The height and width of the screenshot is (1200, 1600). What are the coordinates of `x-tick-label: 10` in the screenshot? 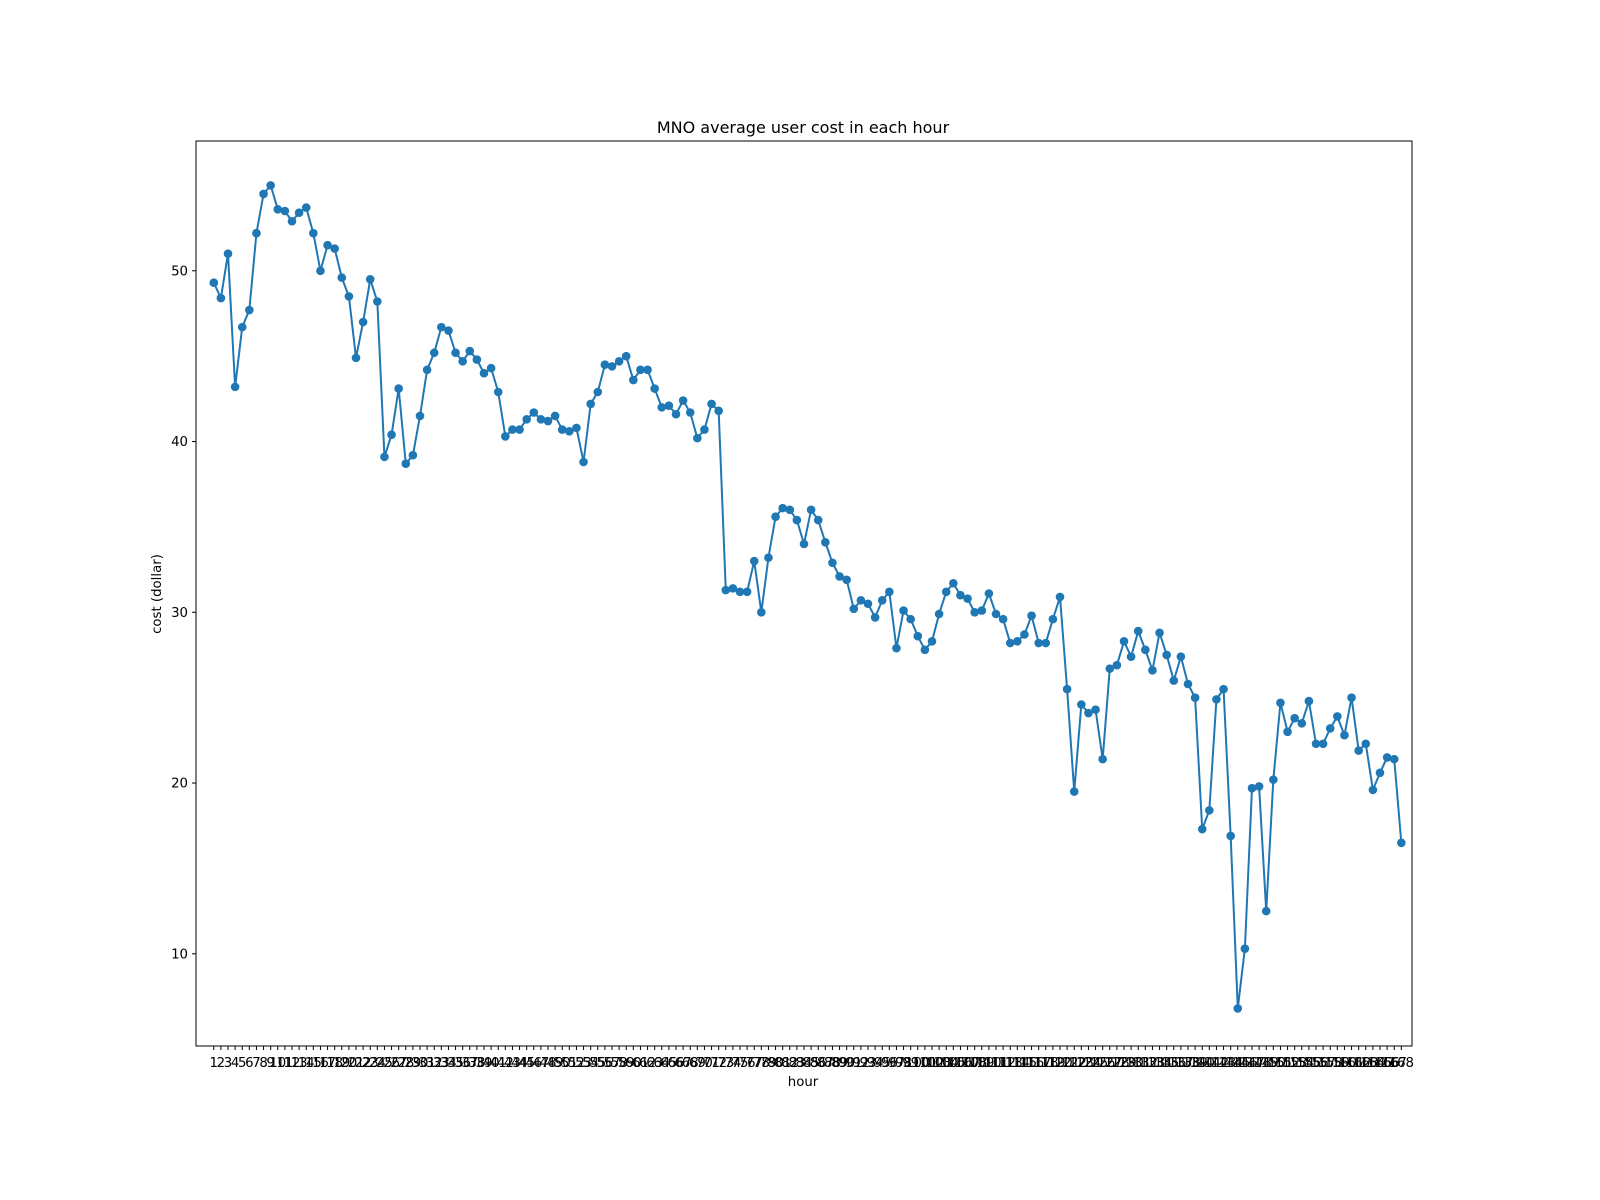 It's located at (277, 1063).